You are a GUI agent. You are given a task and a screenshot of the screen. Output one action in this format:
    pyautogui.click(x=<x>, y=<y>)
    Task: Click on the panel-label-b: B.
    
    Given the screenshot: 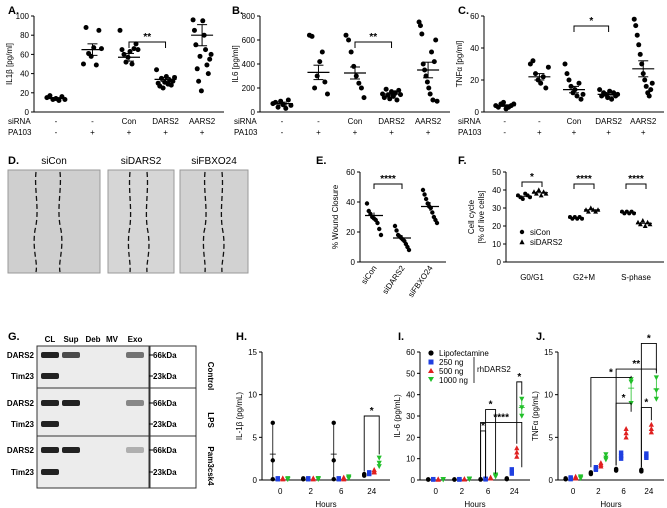 What is the action you would take?
    pyautogui.click(x=237, y=11)
    